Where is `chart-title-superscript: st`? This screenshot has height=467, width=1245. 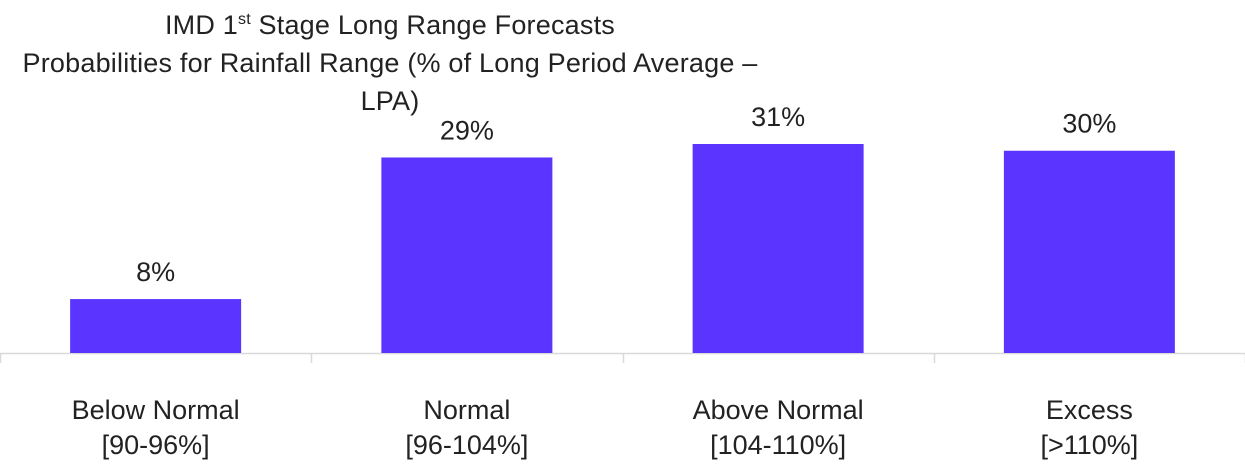 chart-title-superscript: st is located at coordinates (244, 19).